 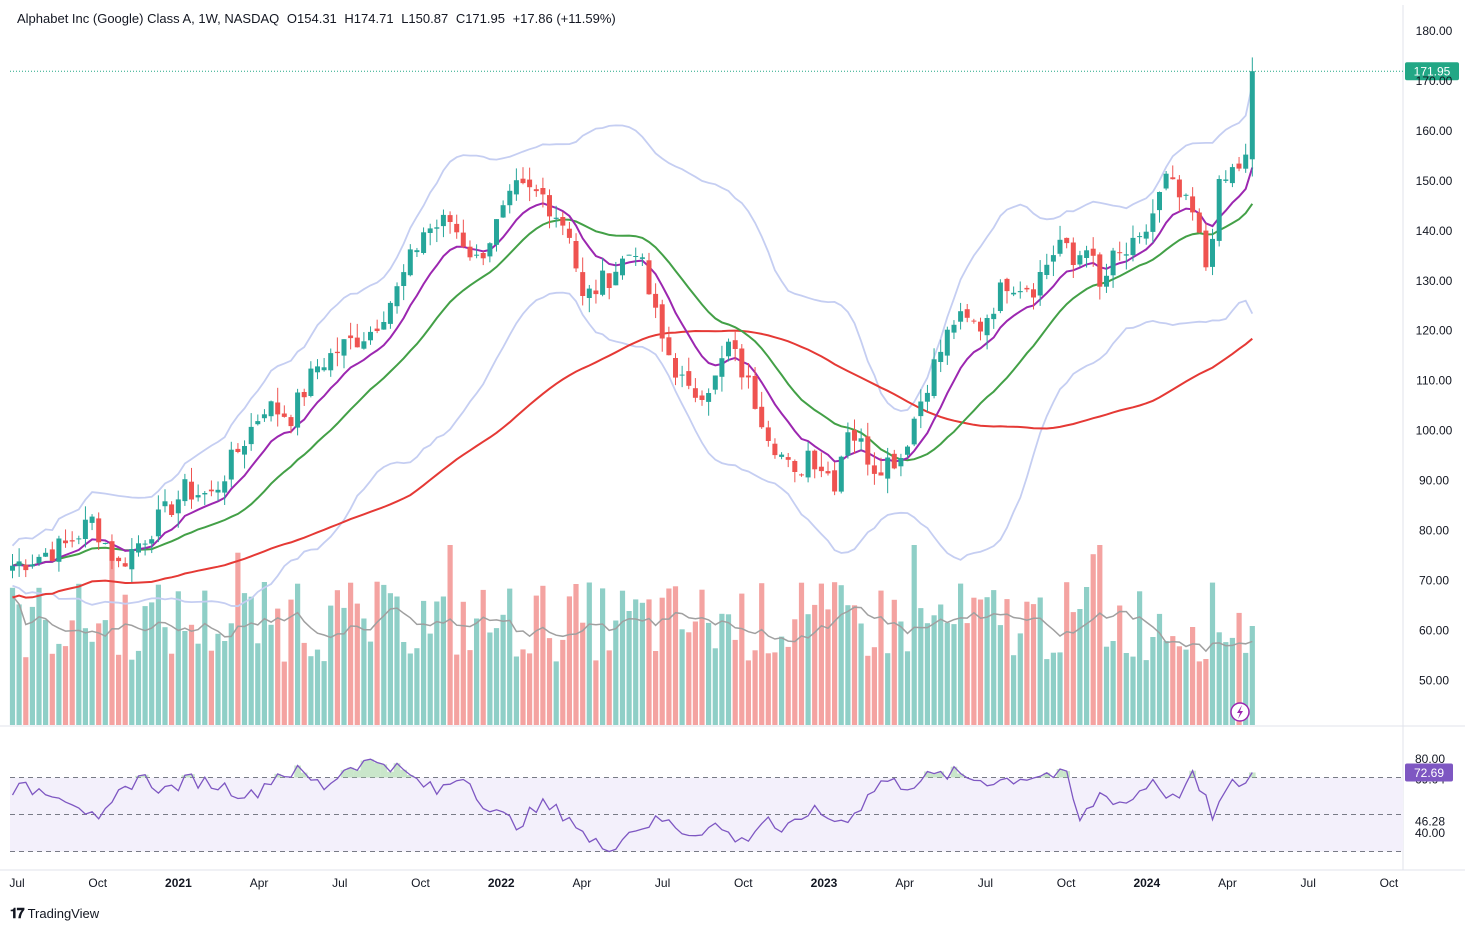 What do you see at coordinates (1434, 481) in the screenshot?
I see `price-tick-label: 90.00` at bounding box center [1434, 481].